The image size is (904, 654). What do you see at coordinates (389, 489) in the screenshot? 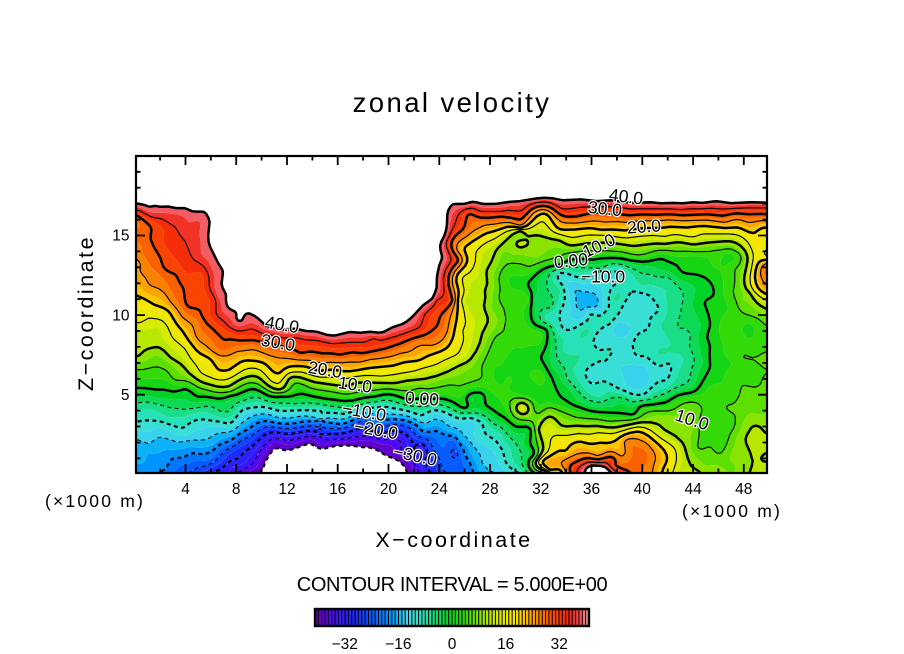
I see `svg-text: 20` at bounding box center [389, 489].